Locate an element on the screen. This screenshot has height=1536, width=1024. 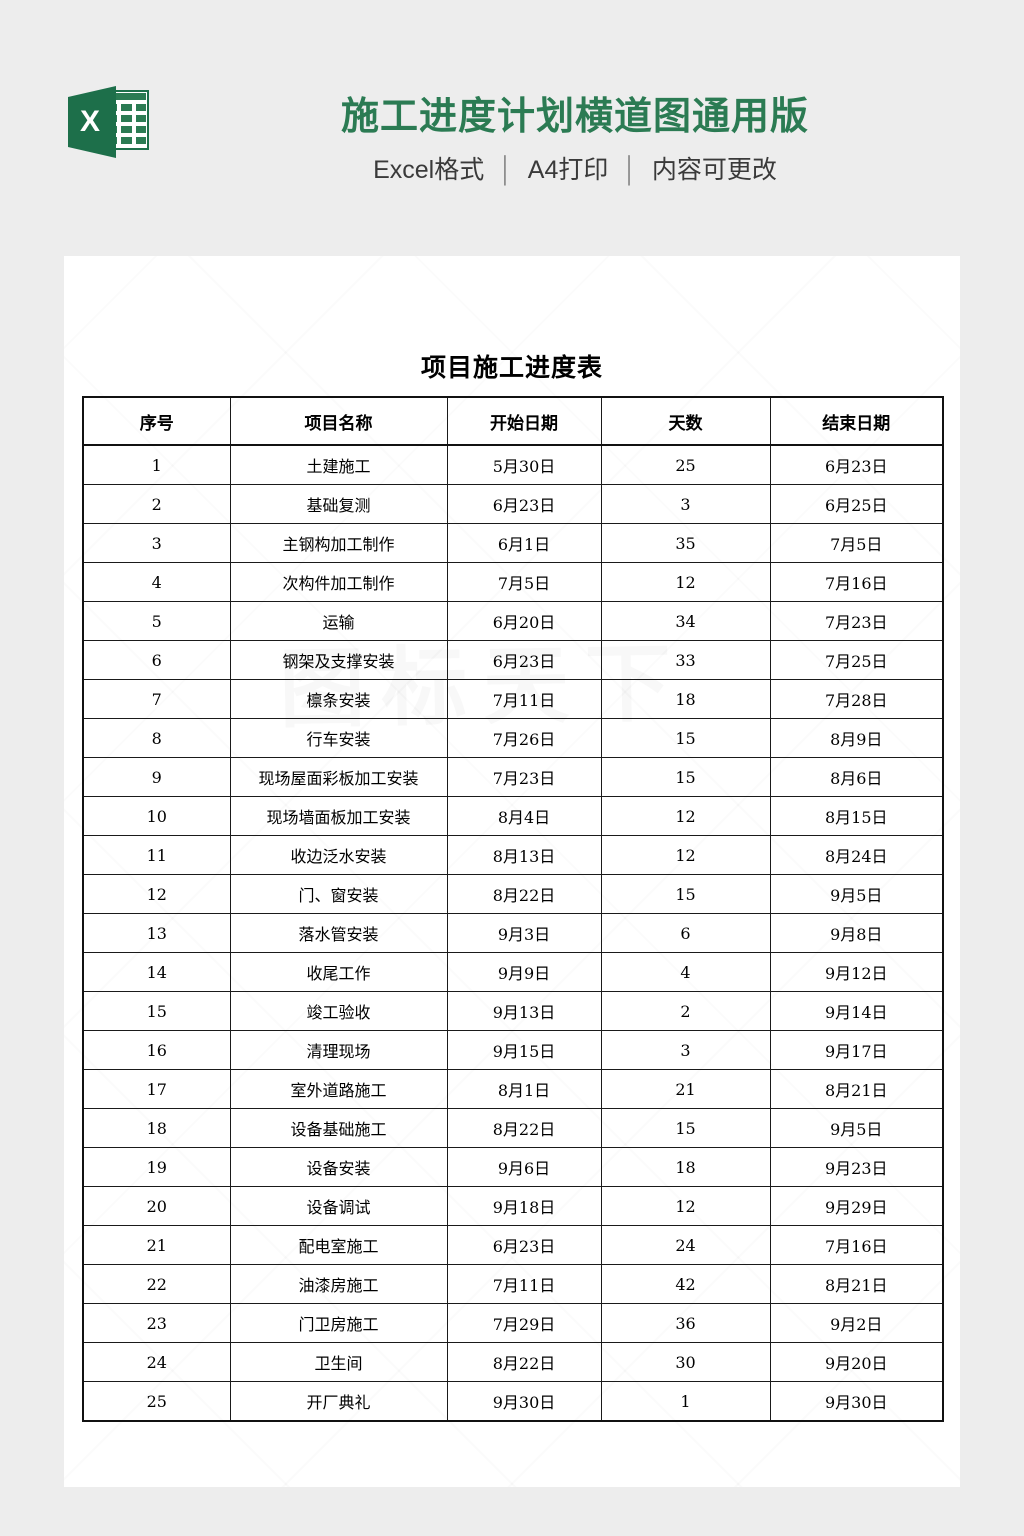
cell-start-date: 9月30日 is located at coordinates (524, 1401).